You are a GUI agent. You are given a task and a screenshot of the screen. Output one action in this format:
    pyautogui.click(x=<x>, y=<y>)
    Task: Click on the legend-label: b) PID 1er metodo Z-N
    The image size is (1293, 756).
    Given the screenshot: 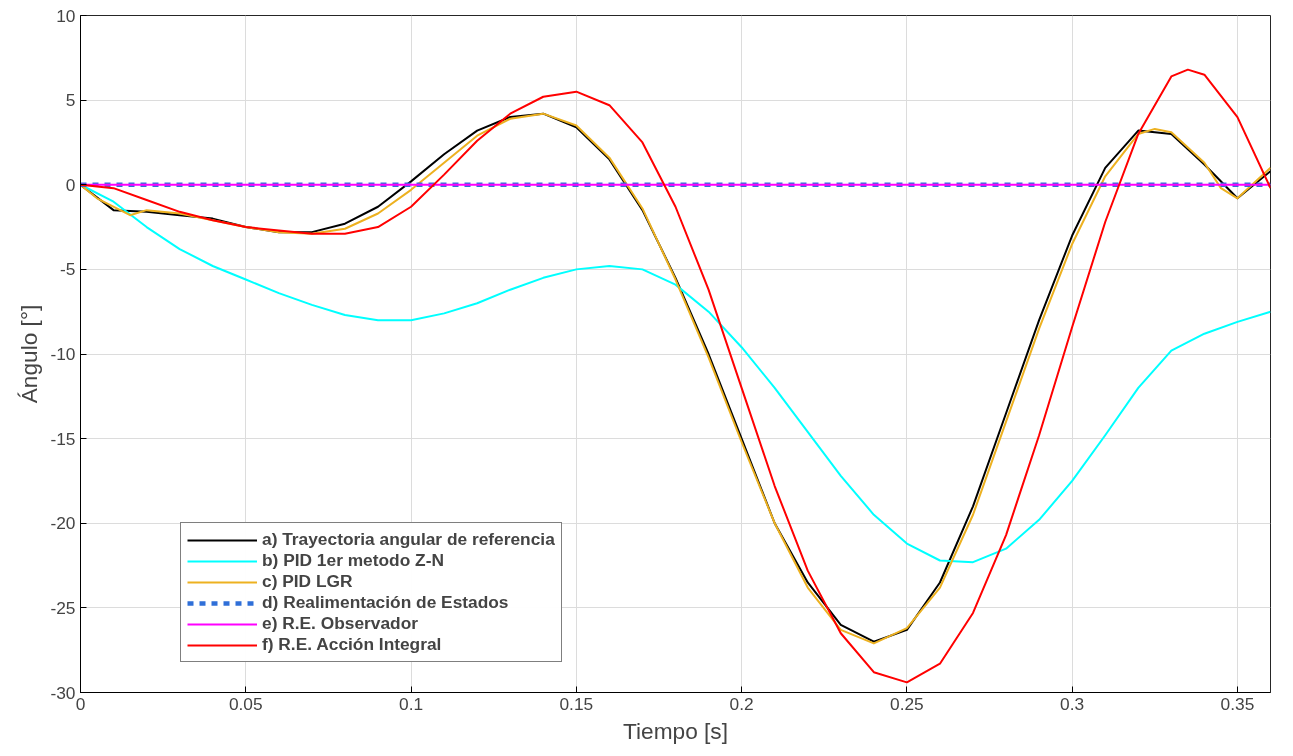 What is the action you would take?
    pyautogui.click(x=353, y=560)
    